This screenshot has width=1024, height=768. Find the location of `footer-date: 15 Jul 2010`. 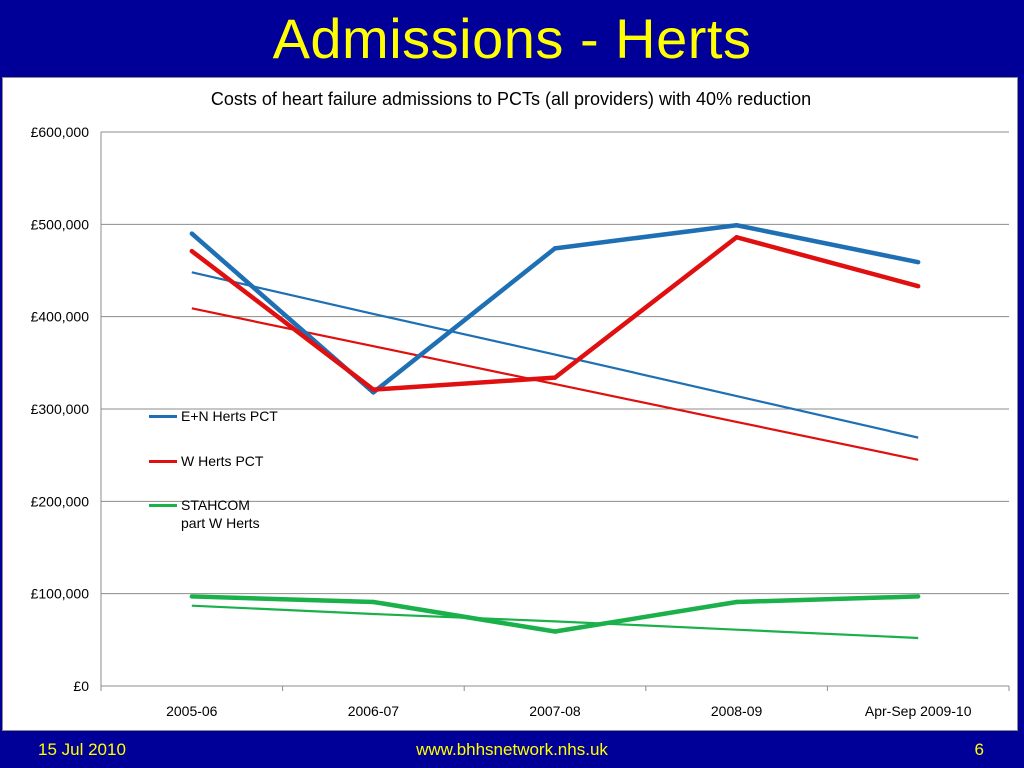

footer-date: 15 Jul 2010 is located at coordinates (82, 749).